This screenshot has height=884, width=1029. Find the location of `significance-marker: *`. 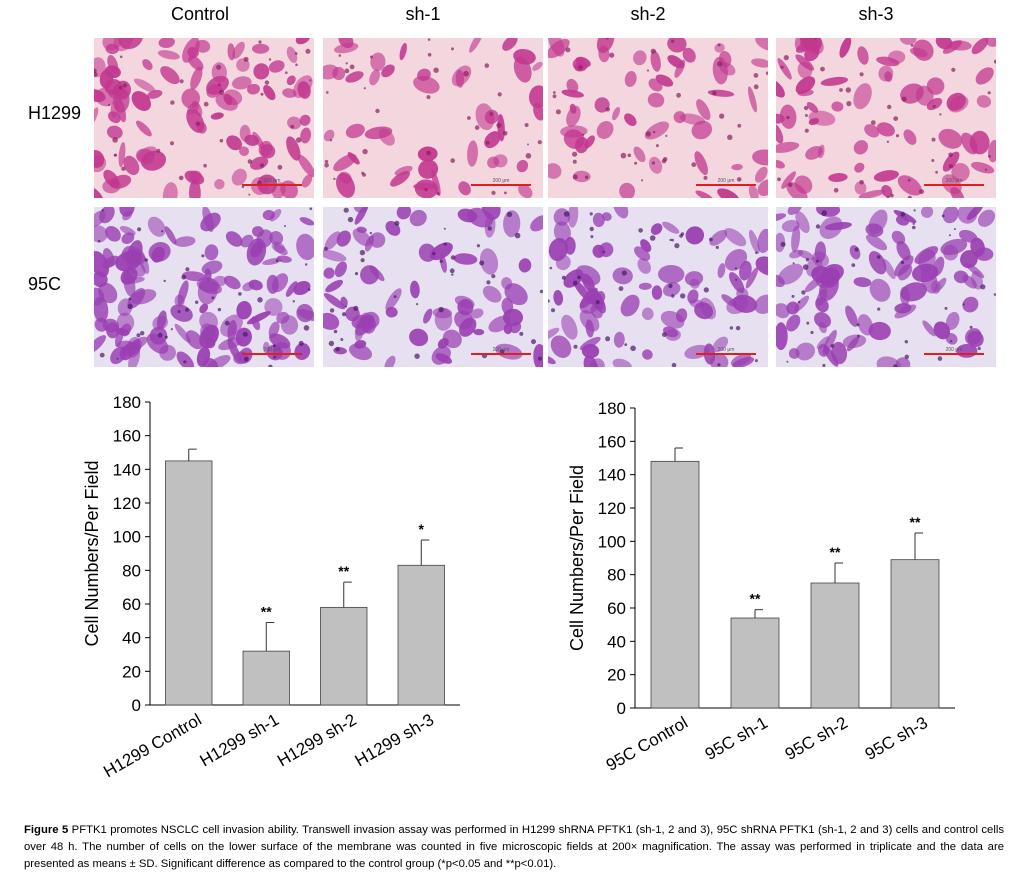

significance-marker: * is located at coordinates (422, 529).